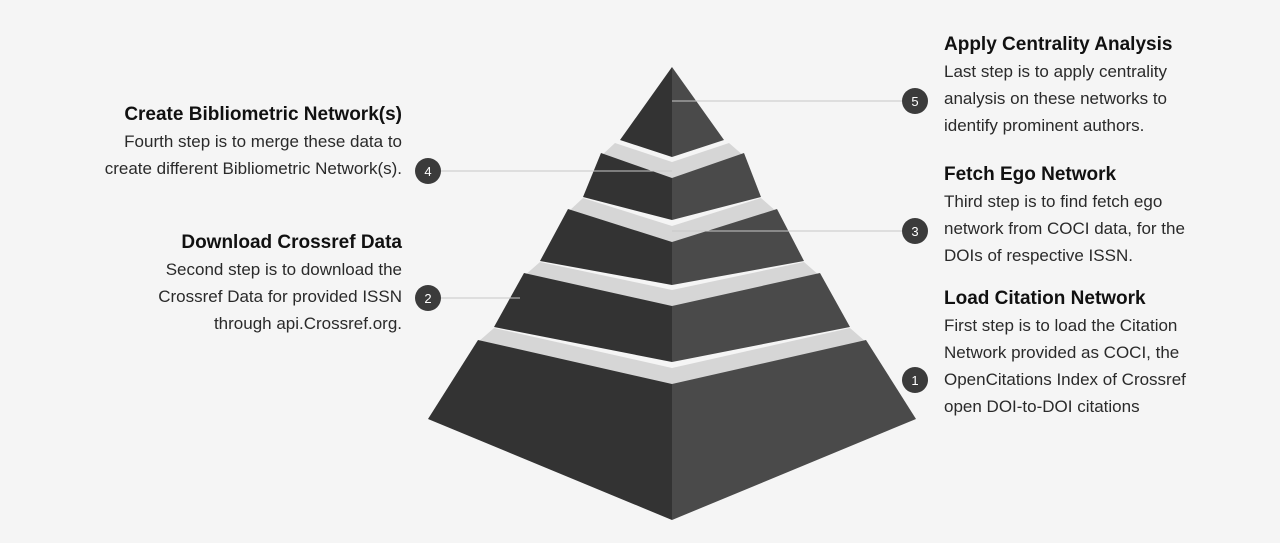 The height and width of the screenshot is (543, 1280). I want to click on tier-1-left-face, so click(550, 430).